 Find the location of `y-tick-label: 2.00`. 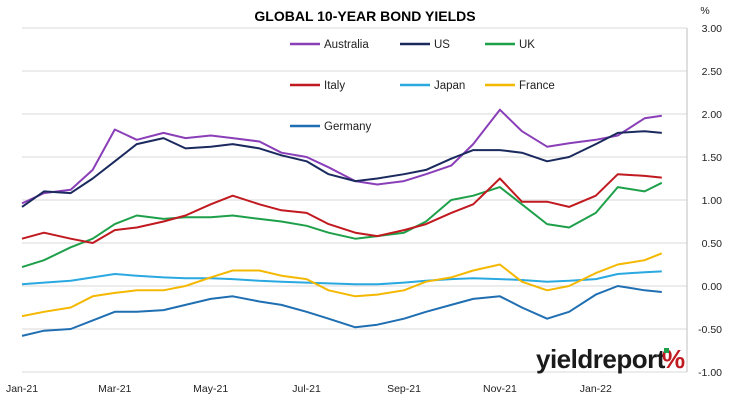

y-tick-label: 2.00 is located at coordinates (712, 115).